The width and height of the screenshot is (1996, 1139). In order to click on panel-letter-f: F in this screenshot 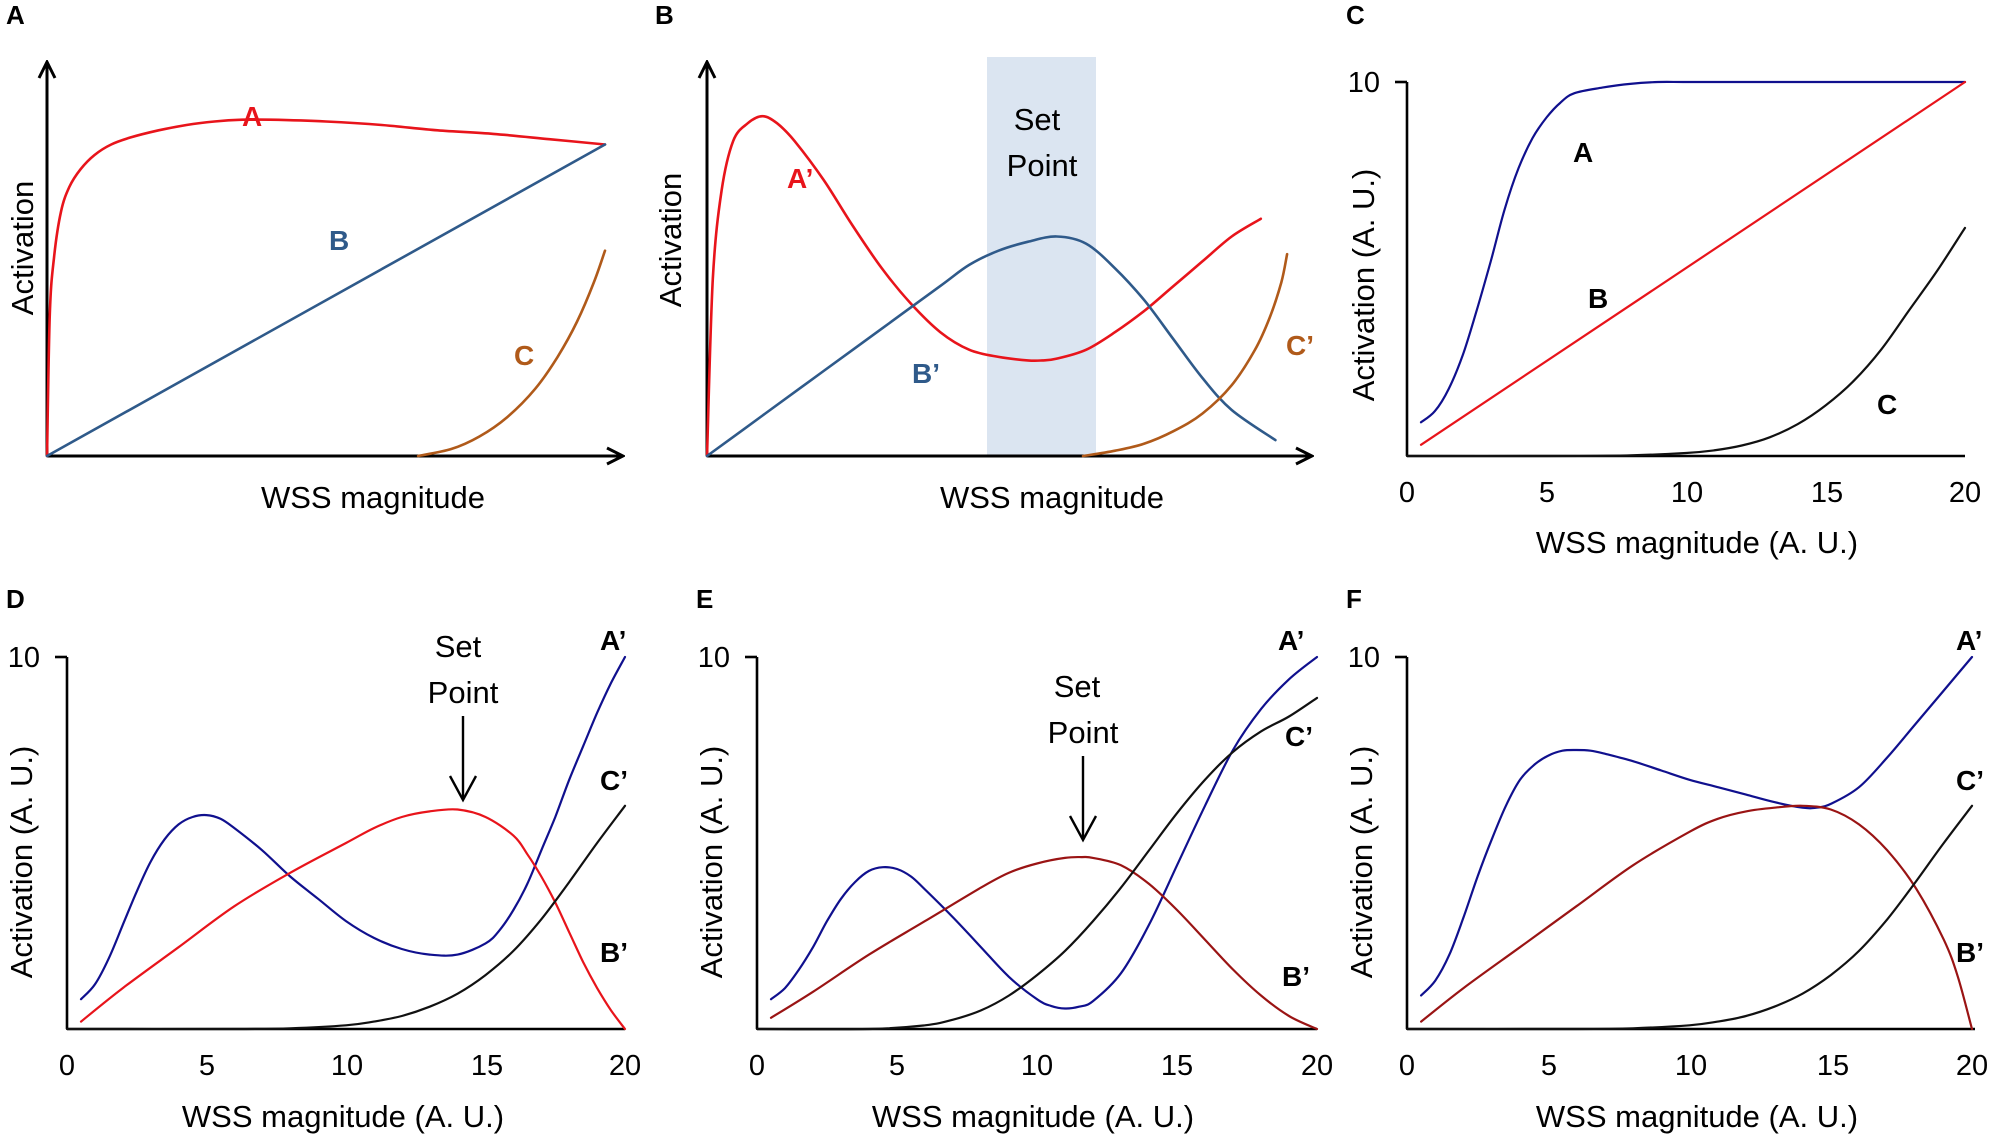, I will do `click(1354, 599)`.